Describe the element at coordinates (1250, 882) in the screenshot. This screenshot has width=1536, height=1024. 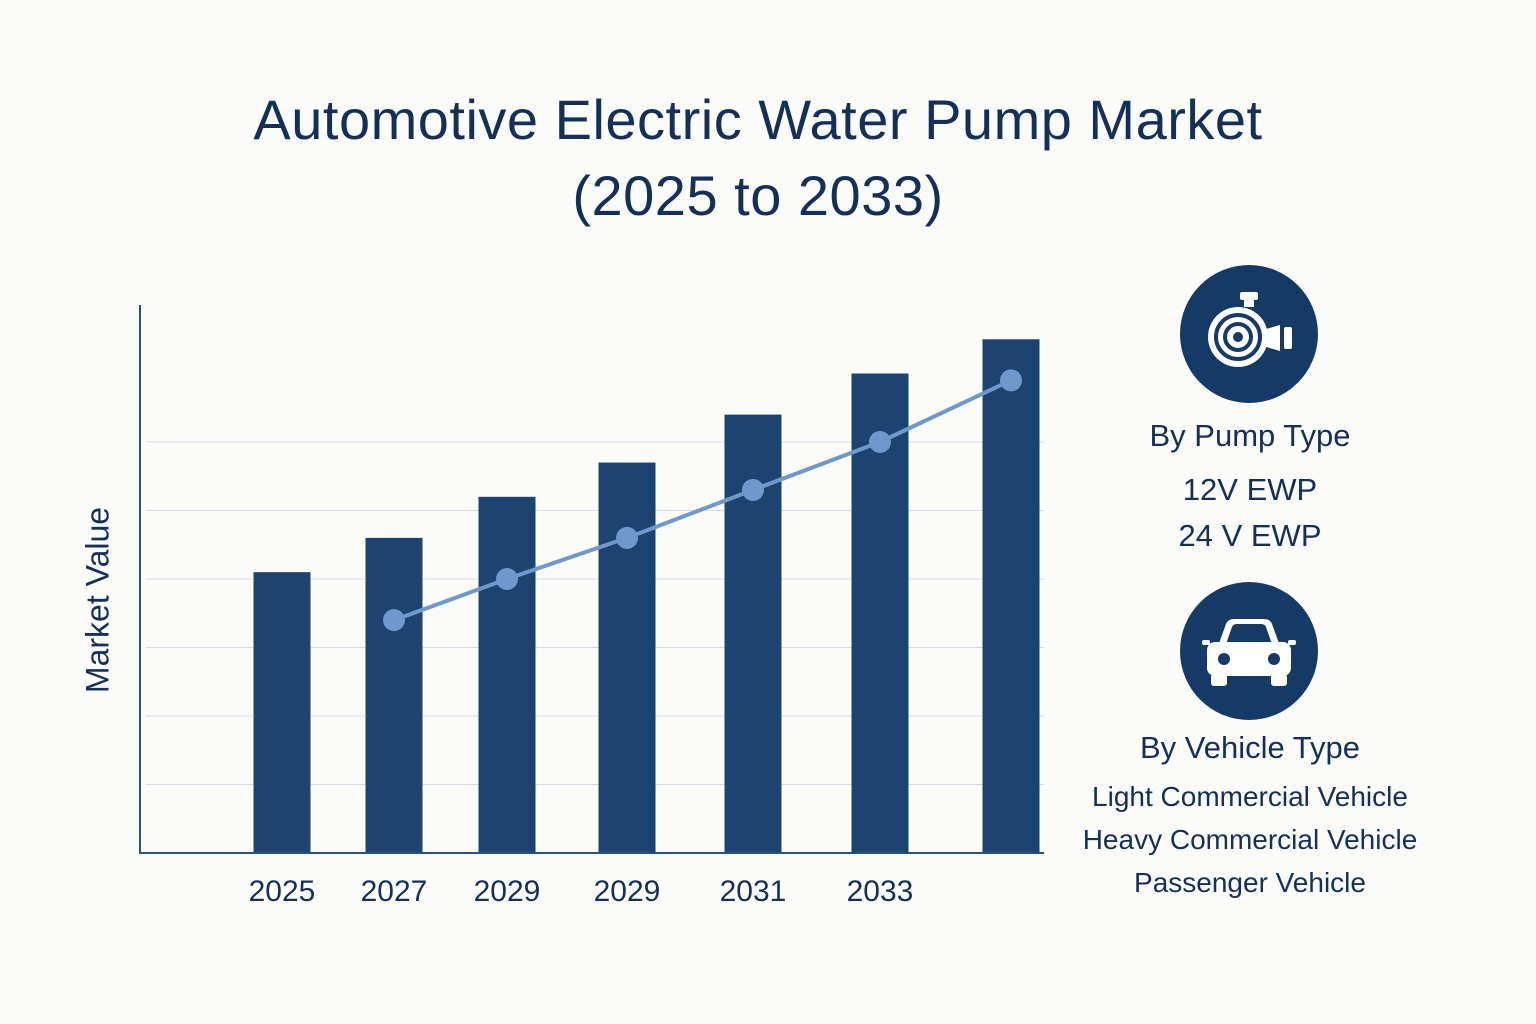
I see `vehicle-type-item: Passenger Vehicle` at that location.